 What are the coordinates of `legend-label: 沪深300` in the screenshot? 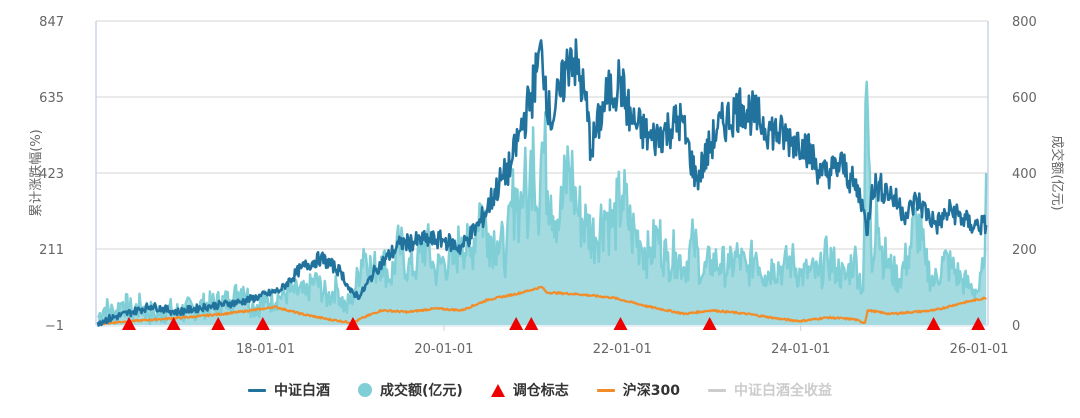 It's located at (651, 391).